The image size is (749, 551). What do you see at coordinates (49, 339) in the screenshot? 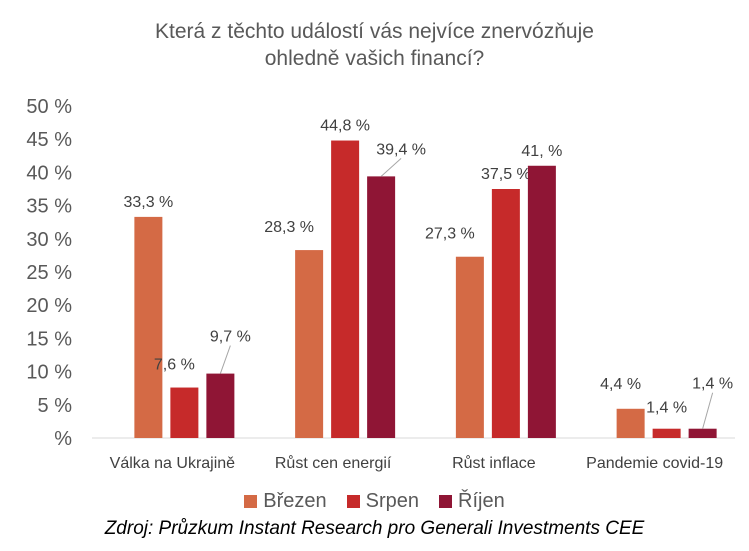
I see `y-tick-label: 15 %` at bounding box center [49, 339].